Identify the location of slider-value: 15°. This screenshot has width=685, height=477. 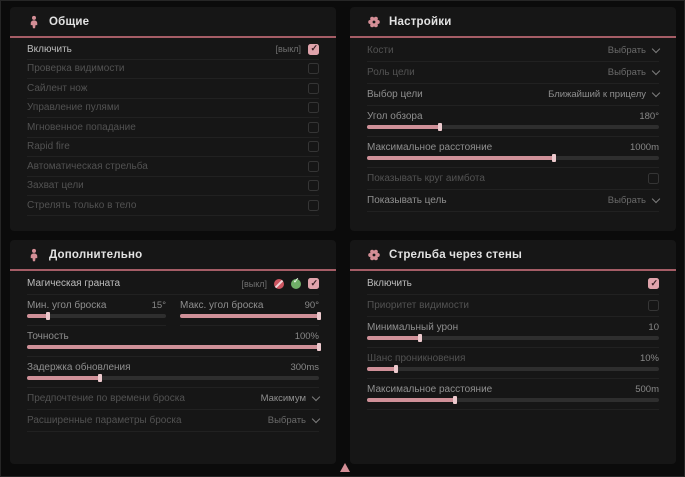
(158, 305).